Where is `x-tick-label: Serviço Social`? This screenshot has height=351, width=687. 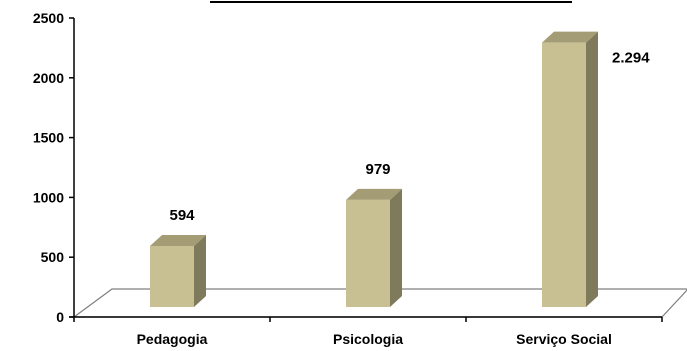 x-tick-label: Serviço Social is located at coordinates (564, 339).